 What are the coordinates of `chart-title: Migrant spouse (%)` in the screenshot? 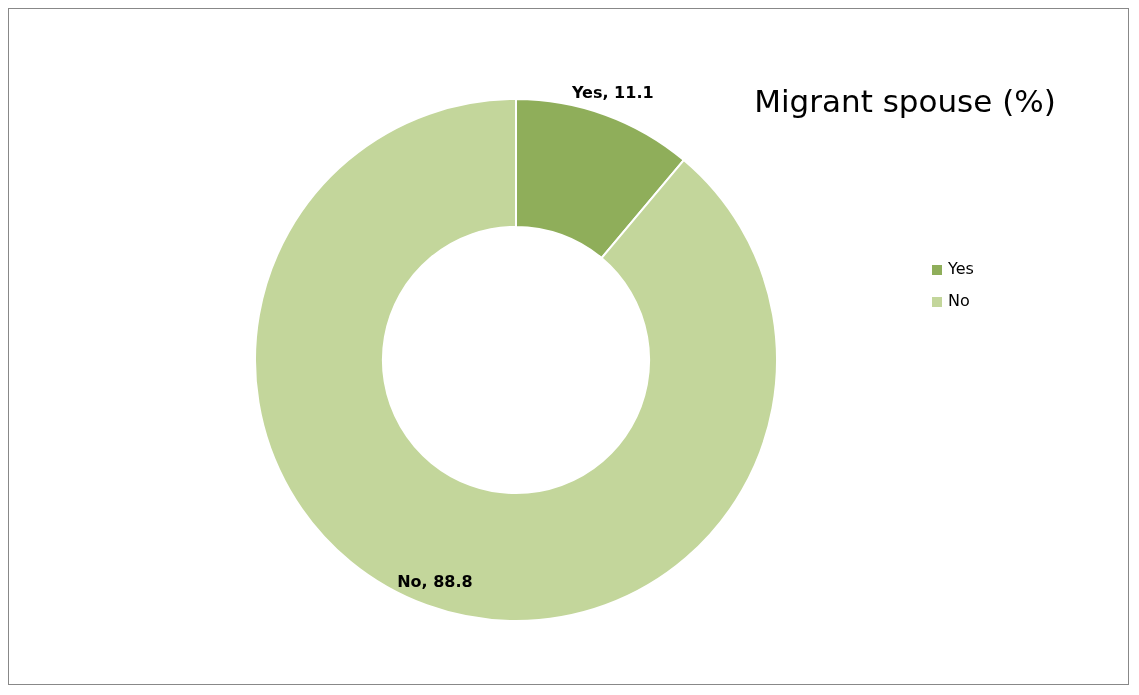 It's located at (905, 101).